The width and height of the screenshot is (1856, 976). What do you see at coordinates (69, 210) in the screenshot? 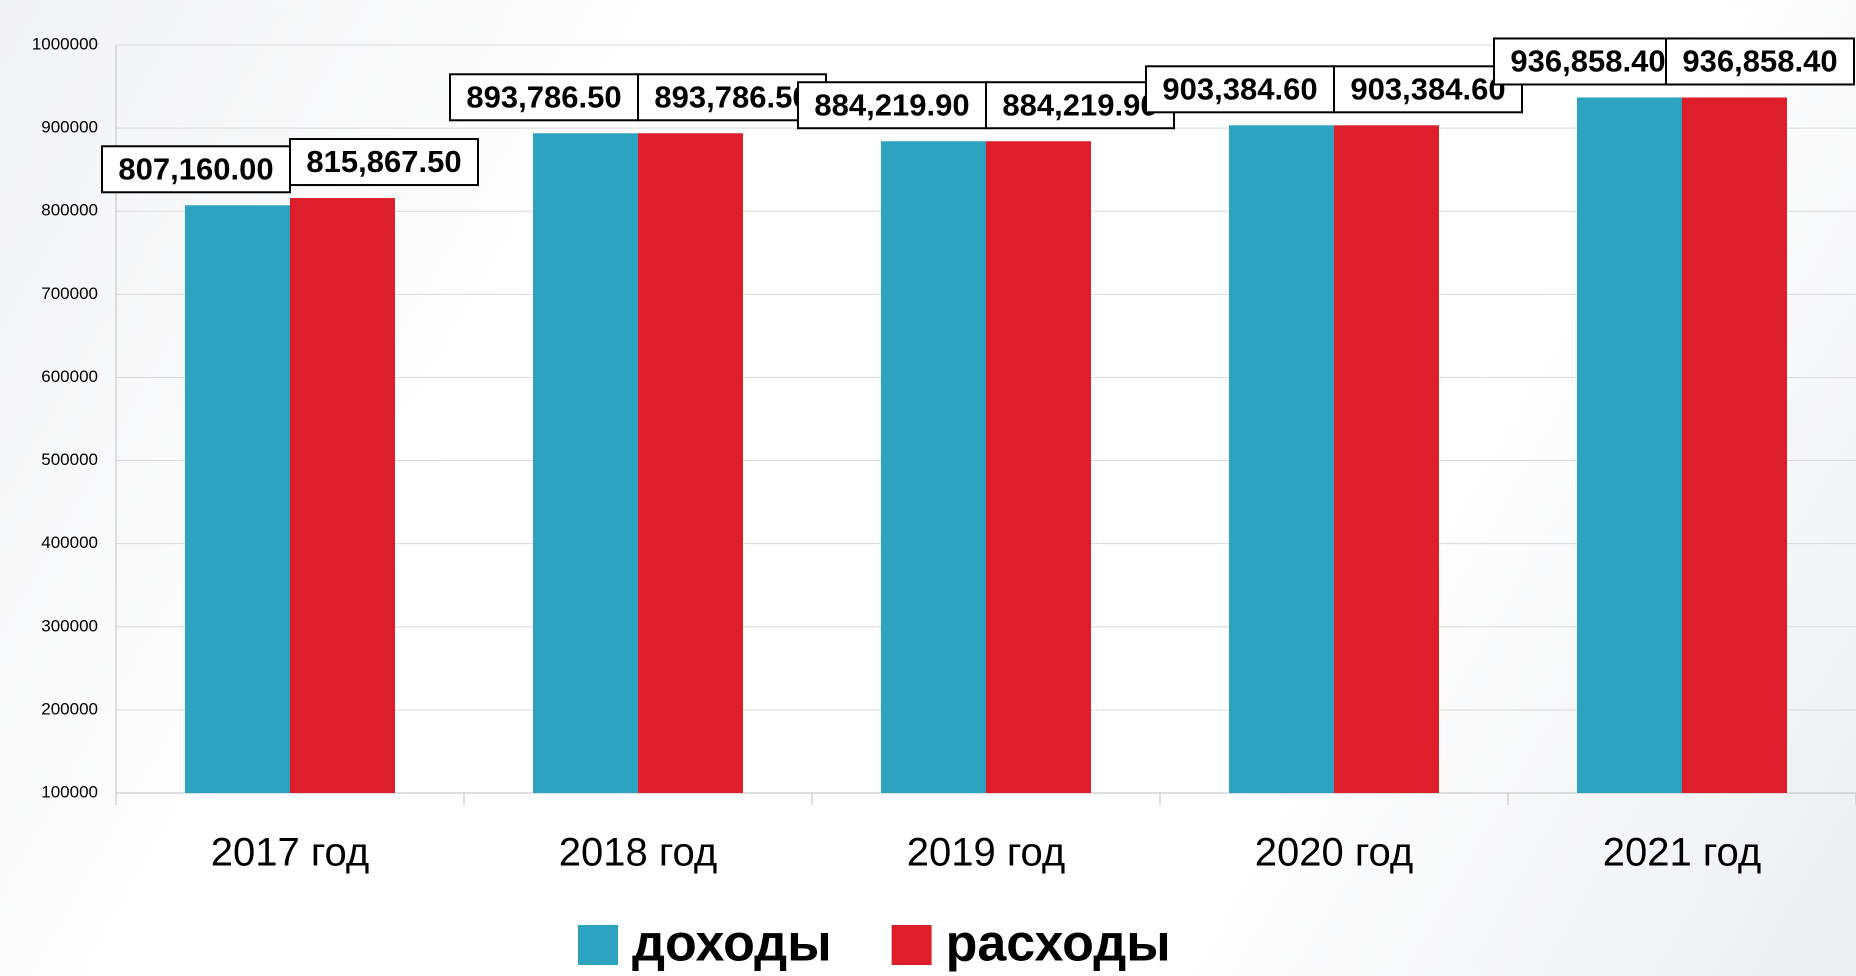
I see `y-tick-label: 800000` at bounding box center [69, 210].